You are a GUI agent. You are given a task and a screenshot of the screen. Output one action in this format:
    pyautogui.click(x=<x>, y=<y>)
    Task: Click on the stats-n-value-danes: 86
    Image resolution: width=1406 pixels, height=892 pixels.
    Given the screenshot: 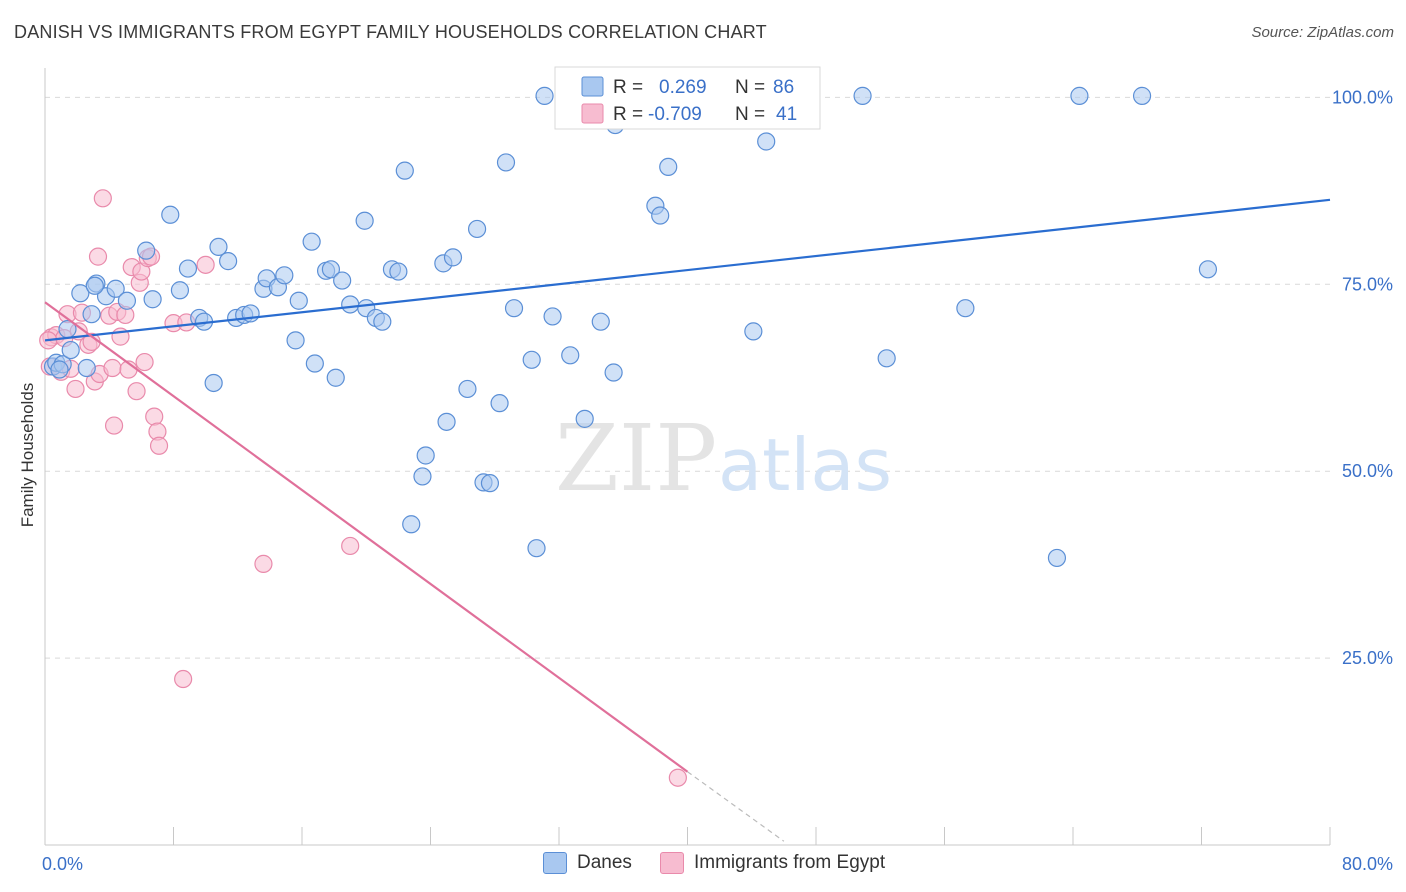 What is the action you would take?
    pyautogui.click(x=783, y=87)
    